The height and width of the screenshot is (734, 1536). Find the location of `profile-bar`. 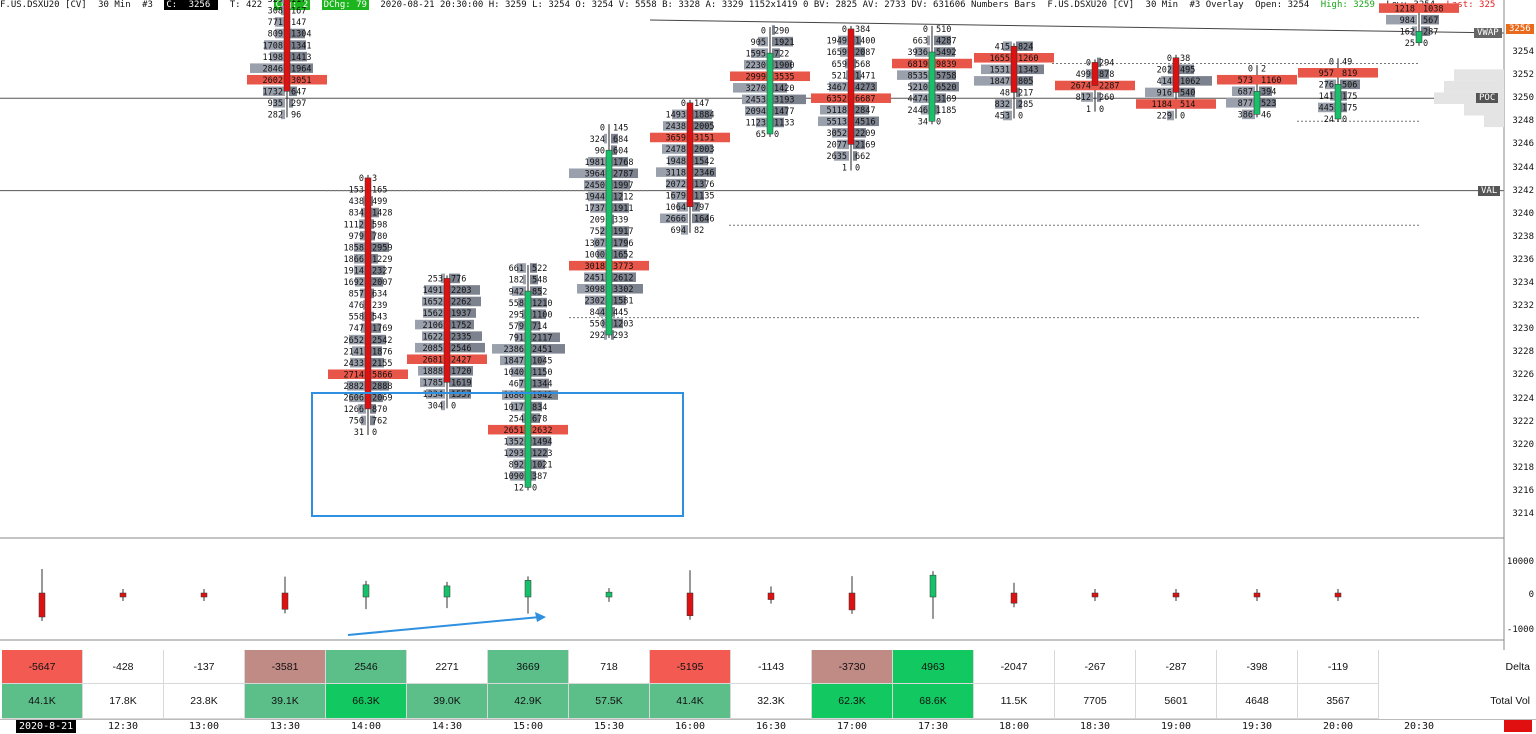

profile-bar is located at coordinates (1469, 98).